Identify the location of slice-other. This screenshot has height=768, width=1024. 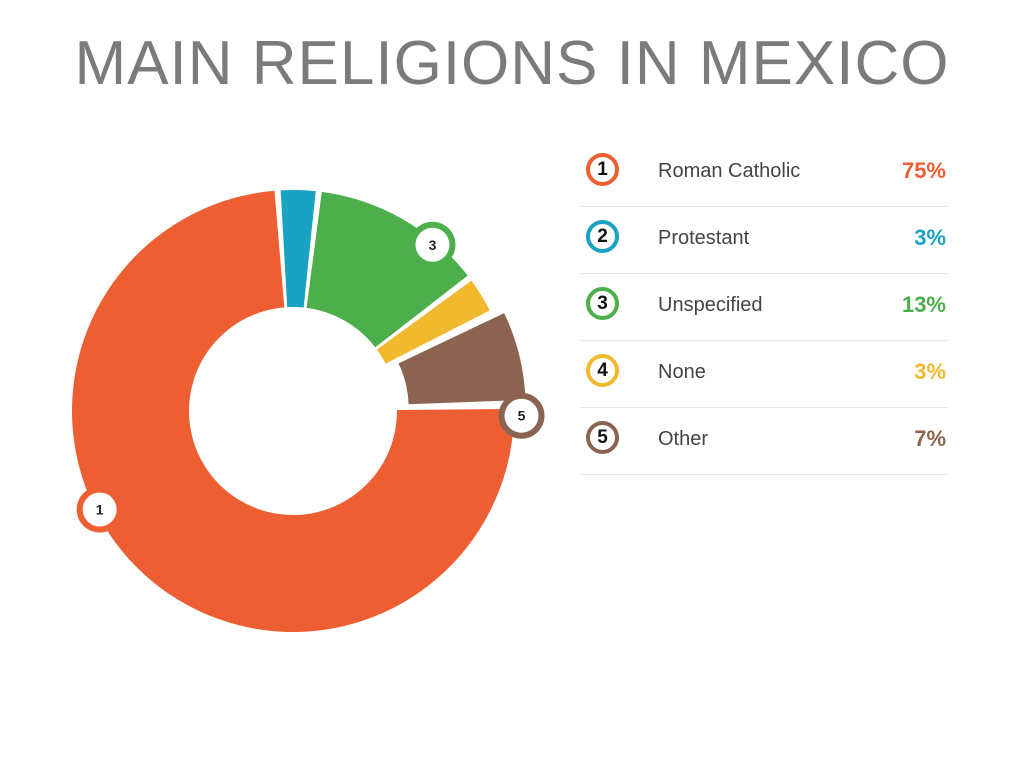
(462, 359).